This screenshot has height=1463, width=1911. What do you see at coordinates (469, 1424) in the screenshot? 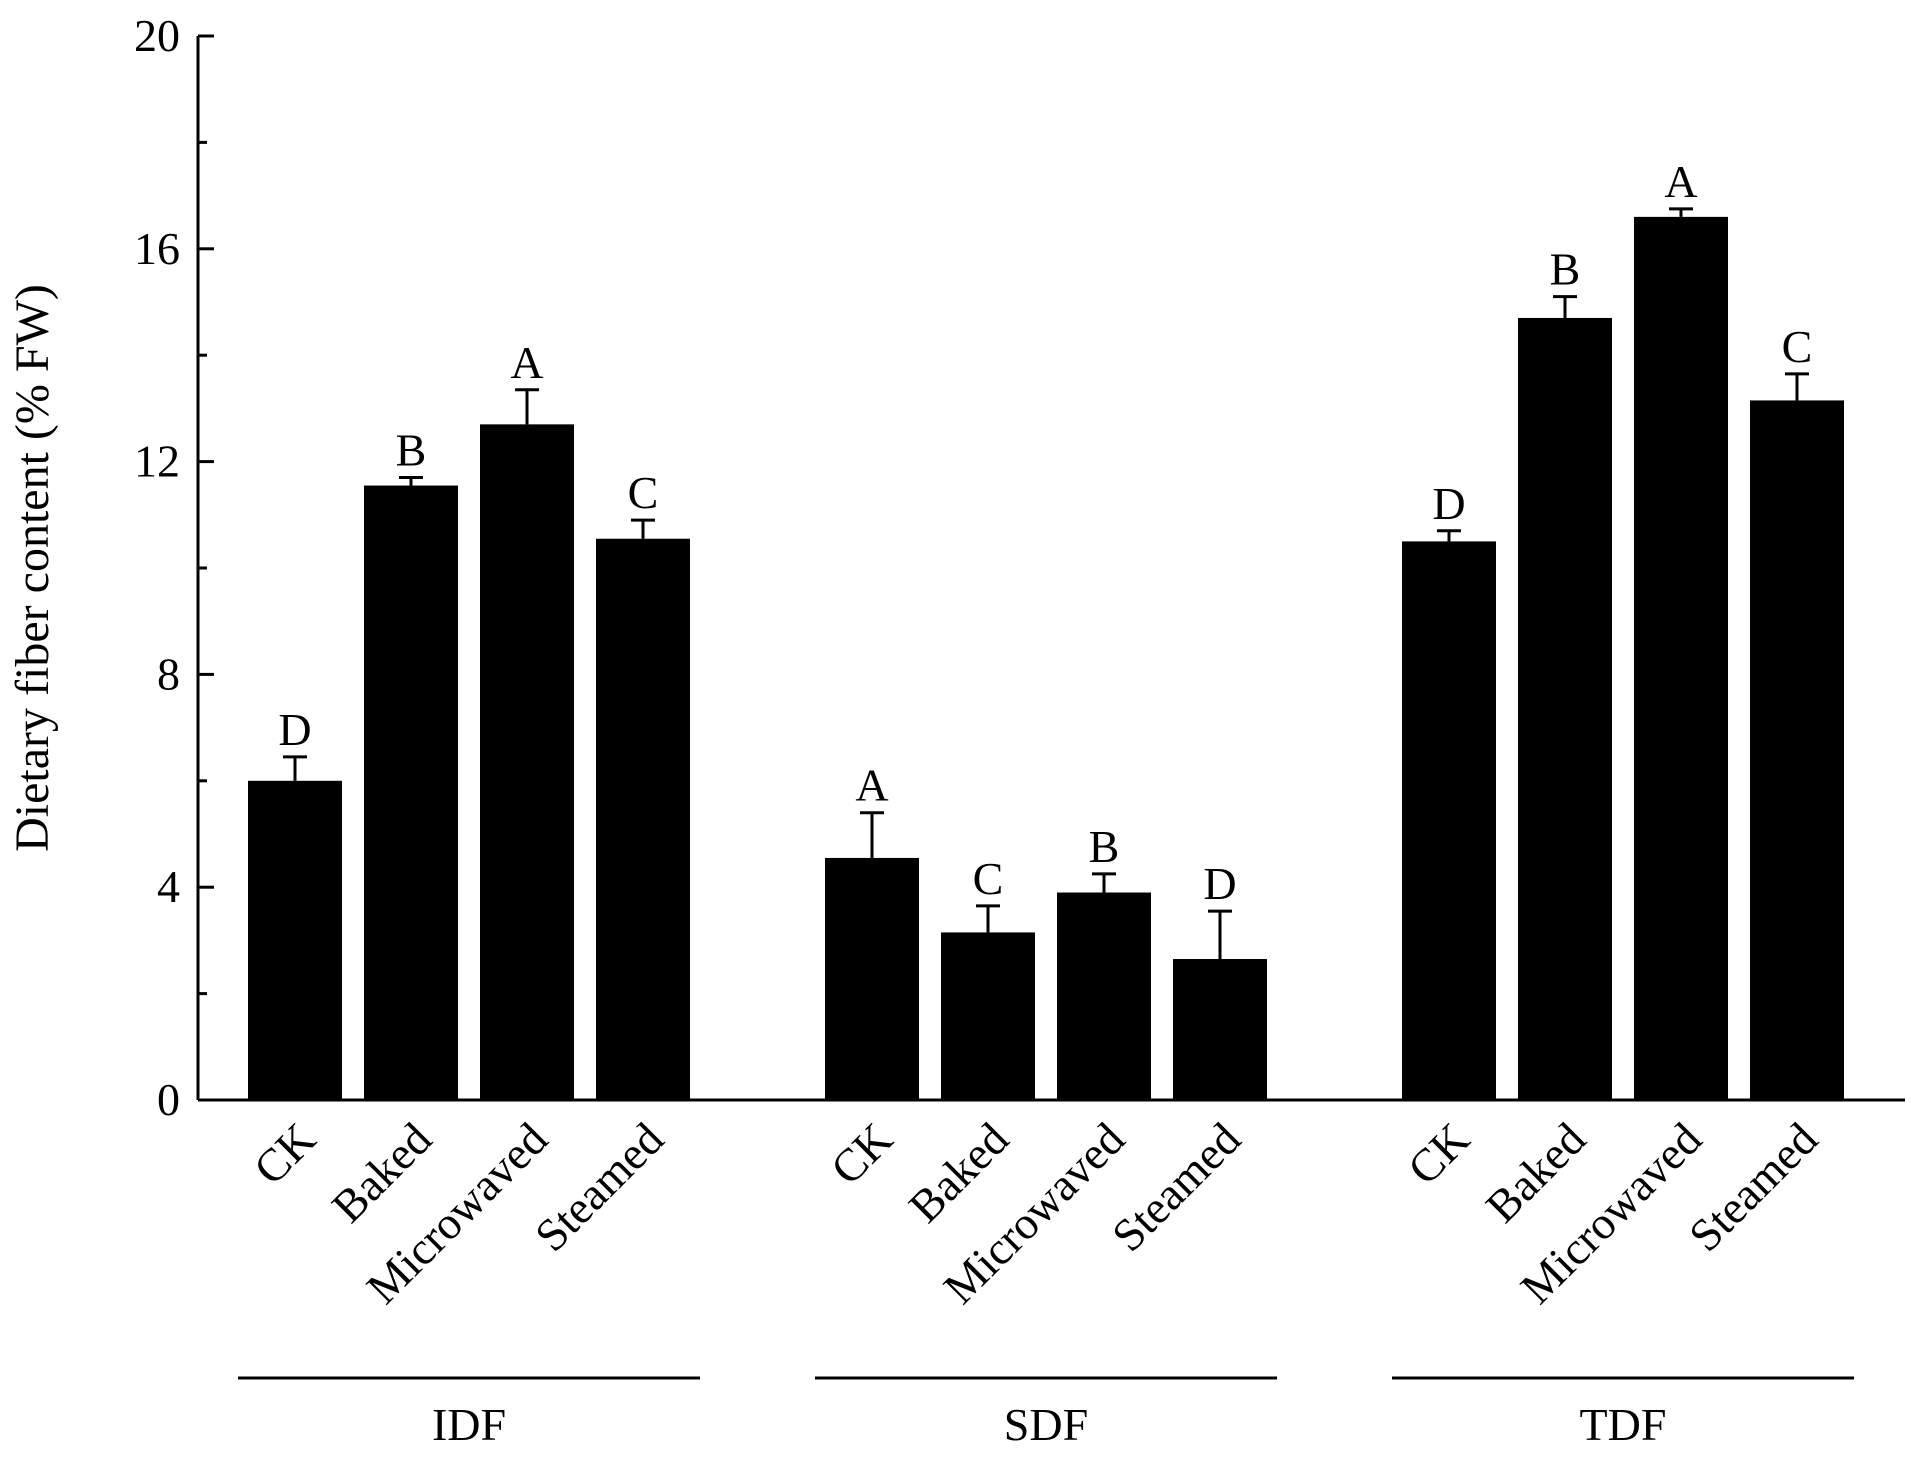
I see `group-label: IDF` at bounding box center [469, 1424].